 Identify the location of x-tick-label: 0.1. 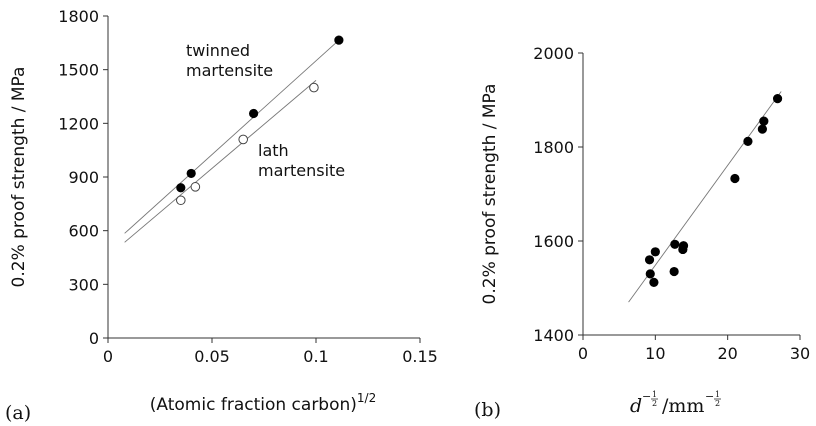
(315, 356).